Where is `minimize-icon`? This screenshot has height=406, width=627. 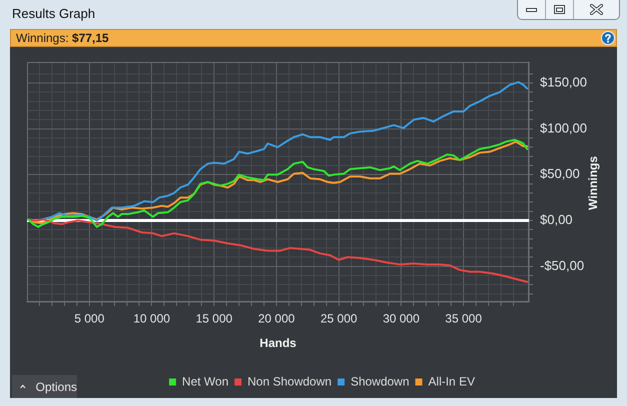 minimize-icon is located at coordinates (531, 10).